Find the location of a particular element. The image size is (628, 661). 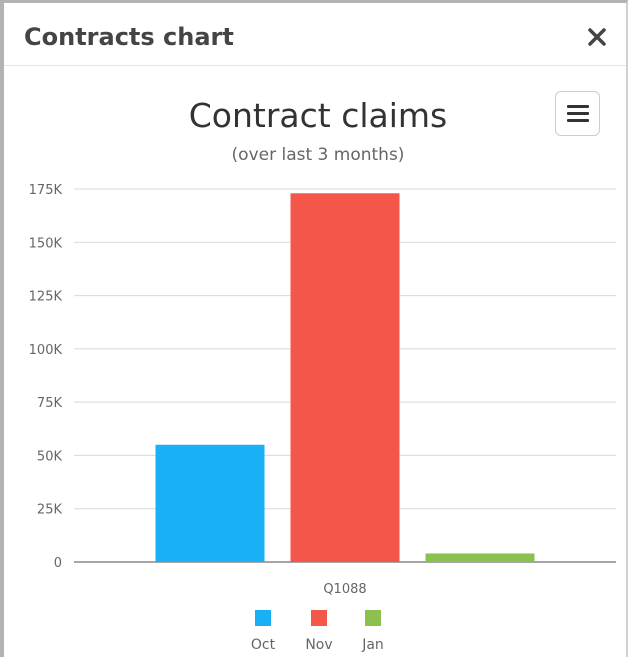

y-tick-label: 75K is located at coordinates (50, 403).